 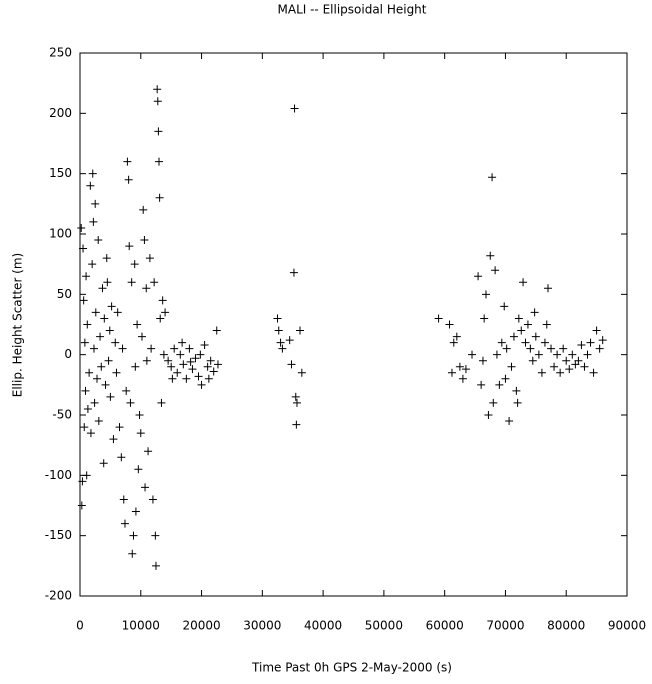 What do you see at coordinates (384, 626) in the screenshot?
I see `x-tick-label: 50000` at bounding box center [384, 626].